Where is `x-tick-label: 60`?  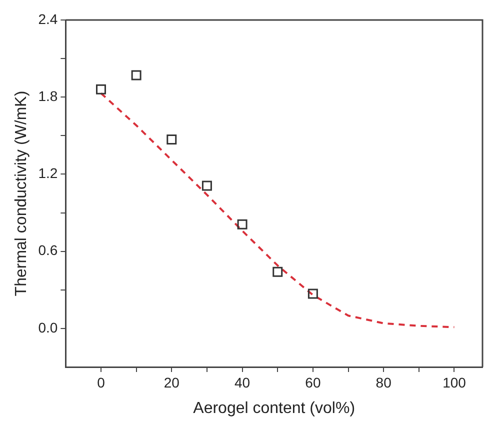 x-tick-label: 60 is located at coordinates (313, 382).